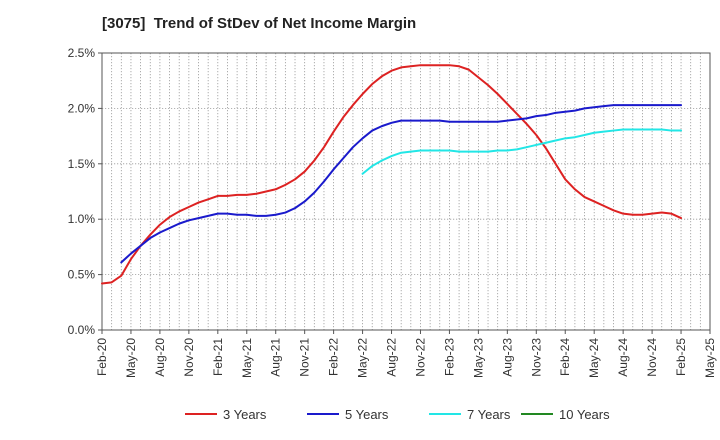 The image size is (720, 440). I want to click on y-tick-label: 1.5%, so click(82, 164).